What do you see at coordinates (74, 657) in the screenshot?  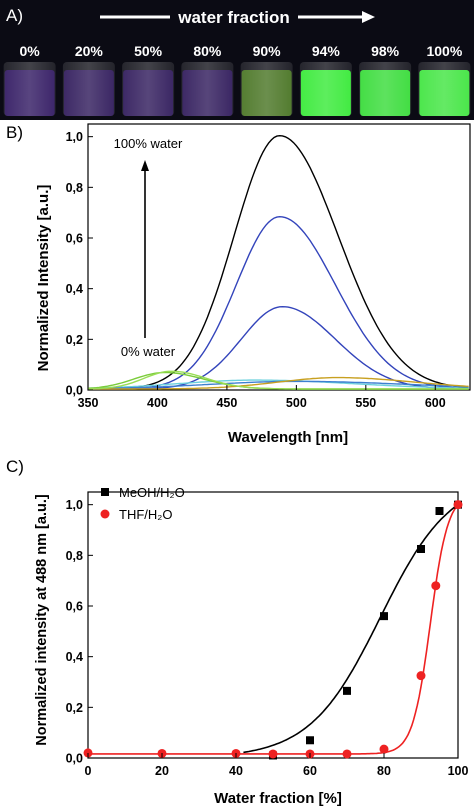 I see `c-y-tick-label: 0,4` at bounding box center [74, 657].